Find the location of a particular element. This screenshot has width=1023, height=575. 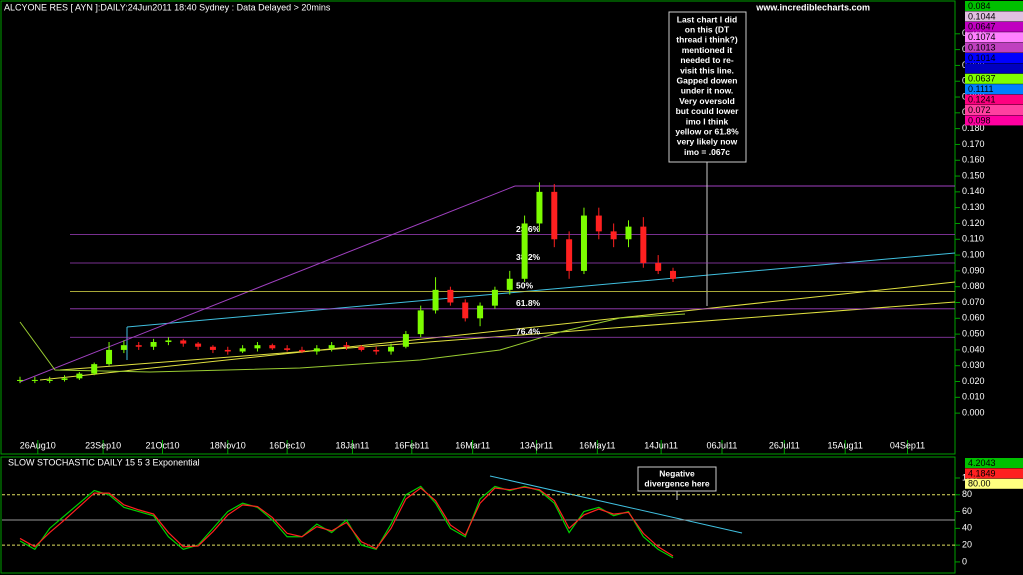

x-tick-label: 26Aug10 is located at coordinates (38, 445).